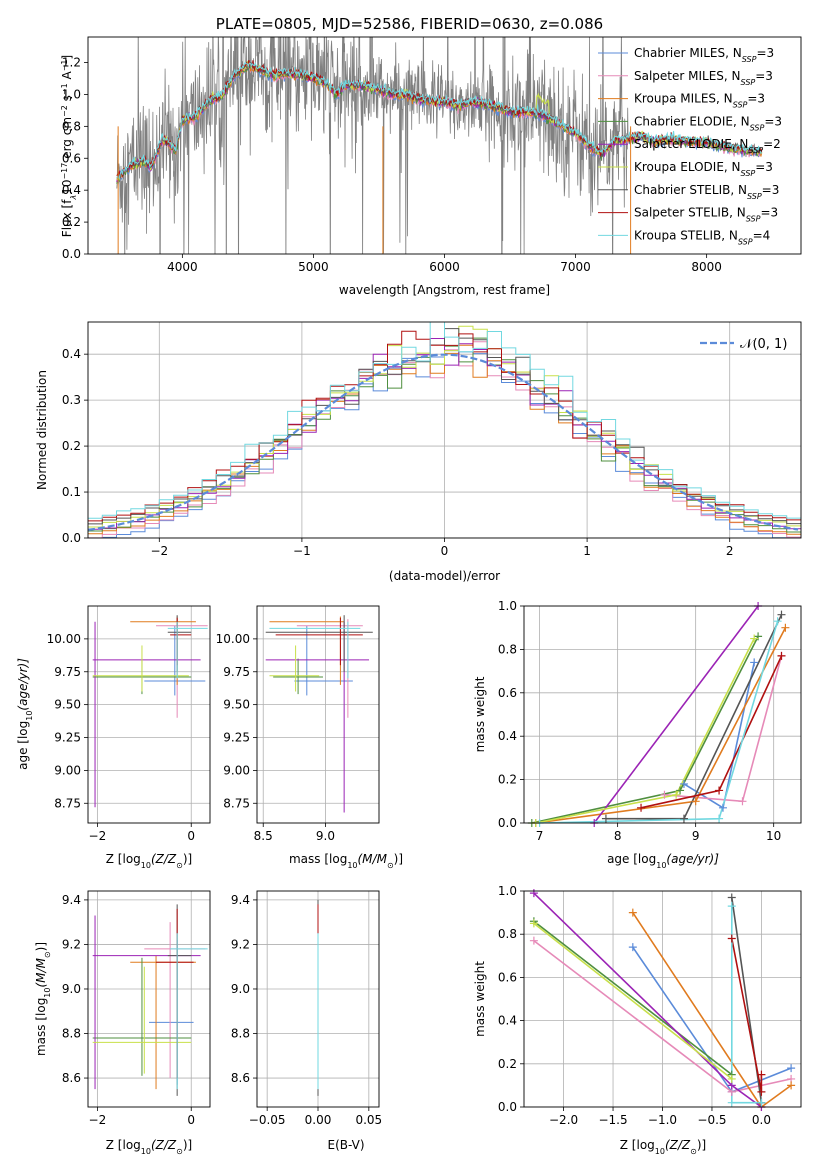 The height and width of the screenshot is (1170, 819). I want to click on x-tick-label: −1.5, so click(612, 1120).